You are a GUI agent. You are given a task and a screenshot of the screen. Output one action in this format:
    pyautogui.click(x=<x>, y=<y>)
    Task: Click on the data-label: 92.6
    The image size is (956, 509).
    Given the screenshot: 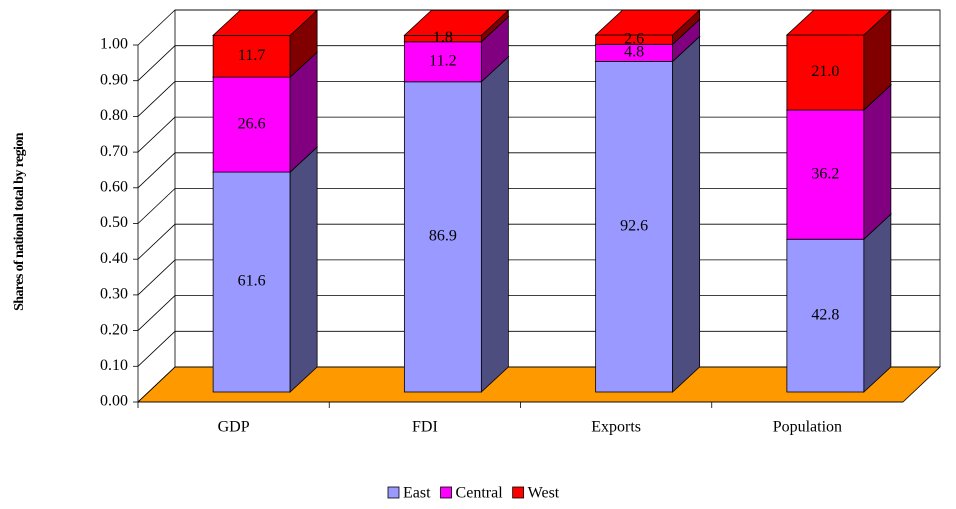 What is the action you would take?
    pyautogui.click(x=634, y=225)
    